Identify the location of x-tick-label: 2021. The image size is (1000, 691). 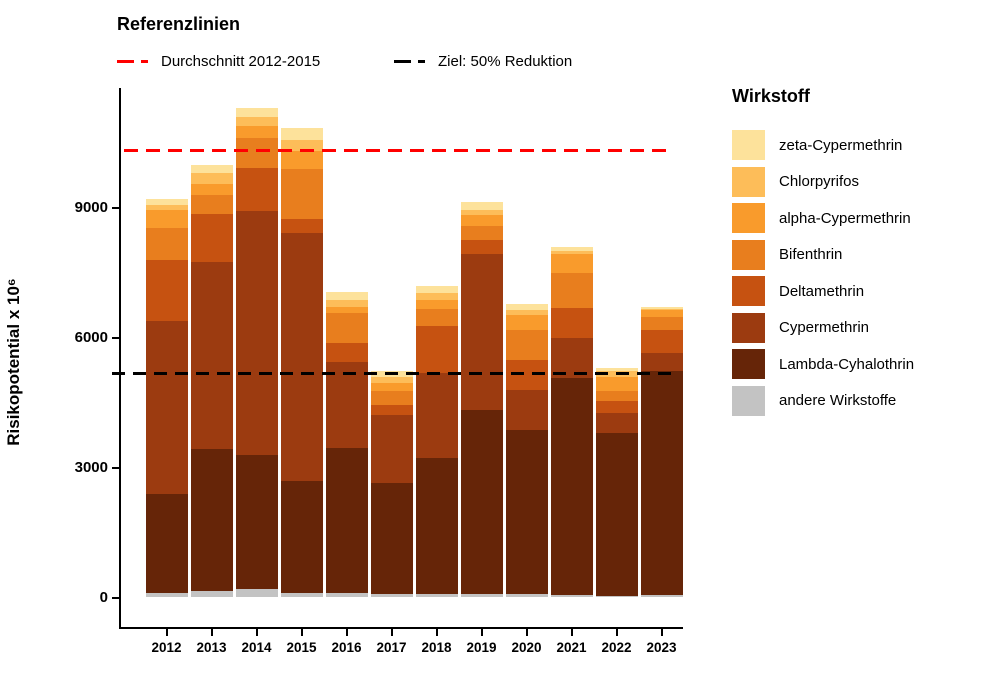
(571, 647).